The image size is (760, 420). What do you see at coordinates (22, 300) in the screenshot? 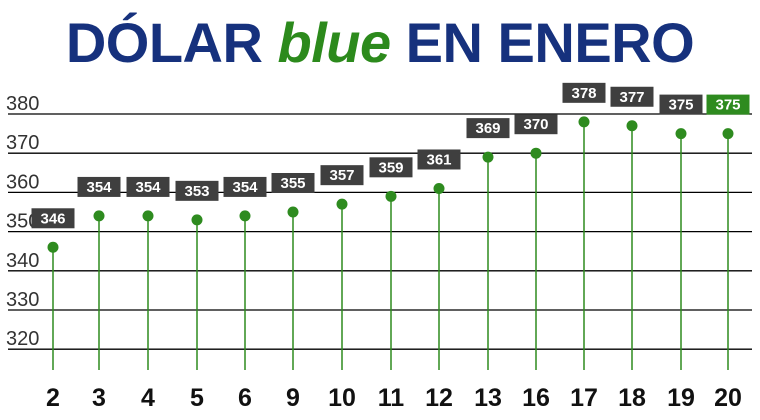
I see `y-tick-label: 330` at bounding box center [22, 300].